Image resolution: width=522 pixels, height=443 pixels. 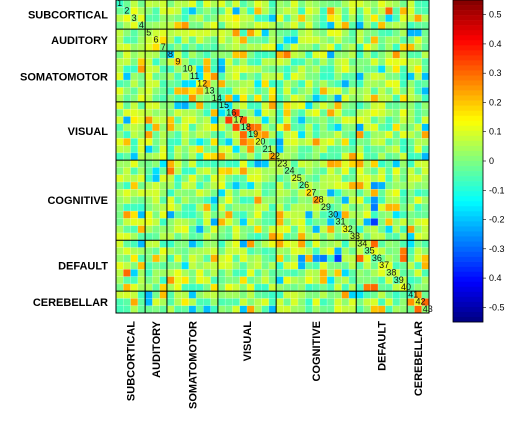 What do you see at coordinates (253, 134) in the screenshot?
I see `node-index-label: 19` at bounding box center [253, 134].